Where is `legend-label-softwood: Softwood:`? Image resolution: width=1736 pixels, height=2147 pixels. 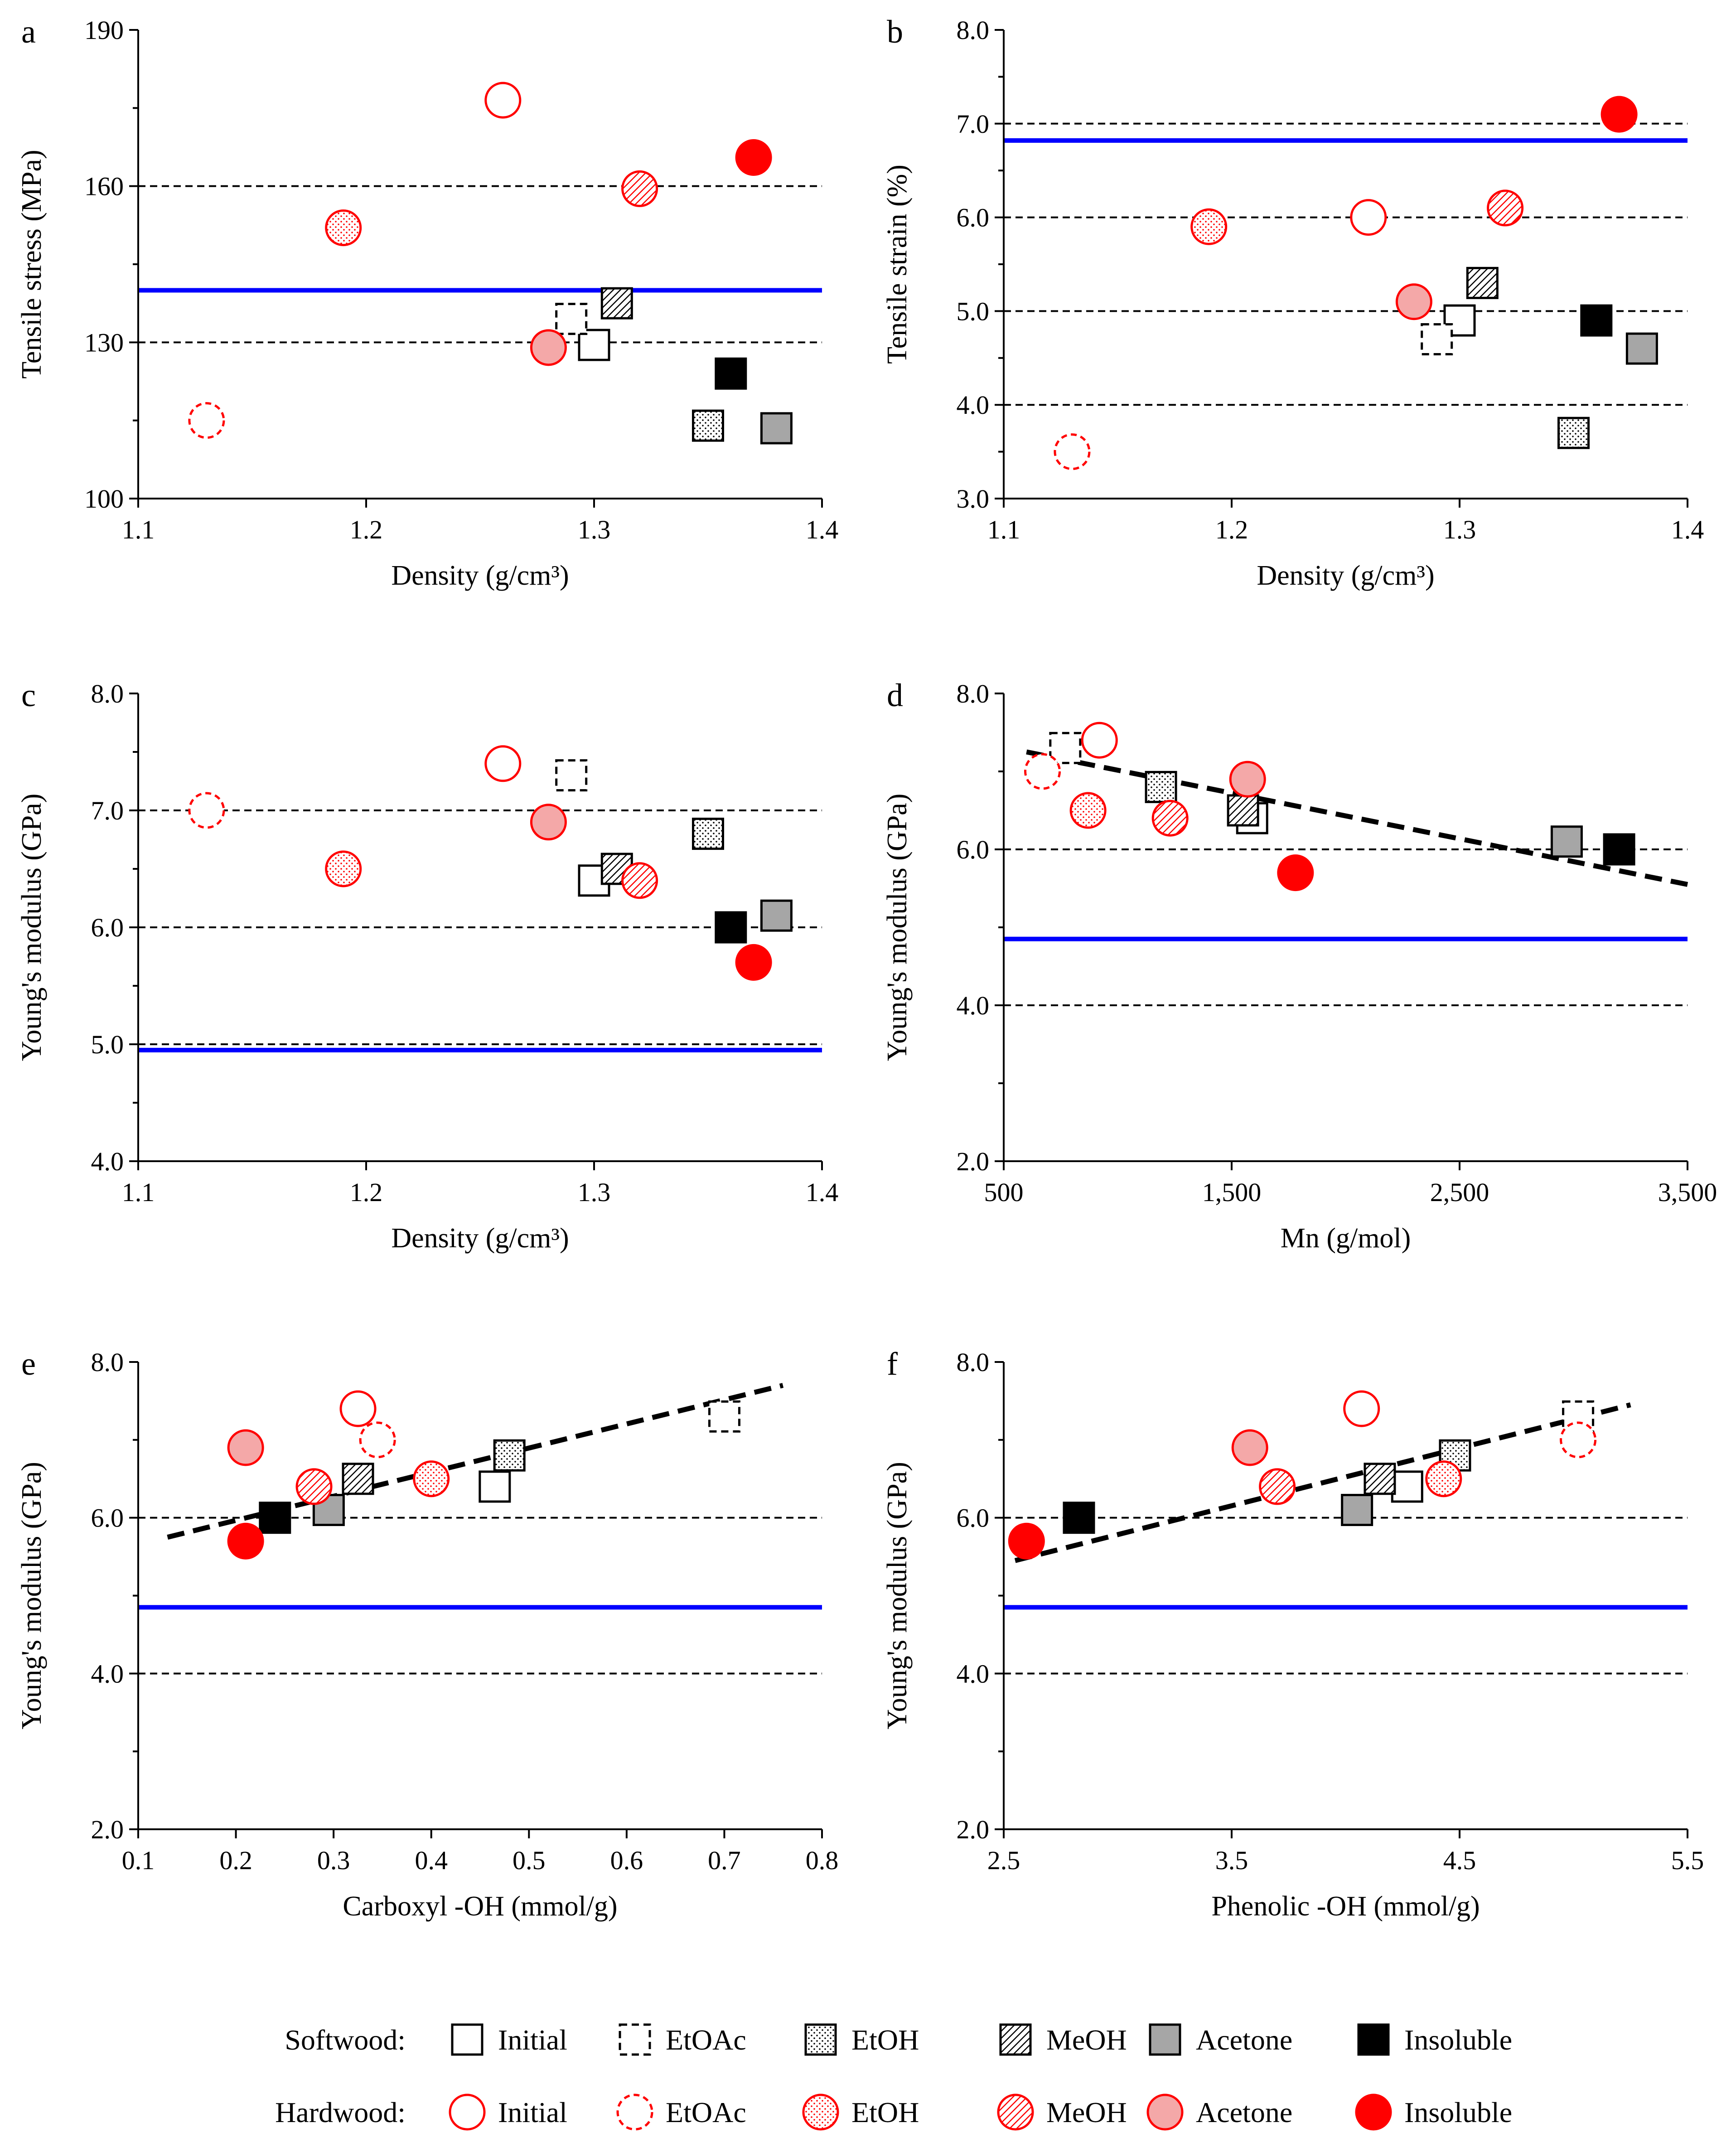
legend-label-softwood: Softwood: is located at coordinates (345, 2040).